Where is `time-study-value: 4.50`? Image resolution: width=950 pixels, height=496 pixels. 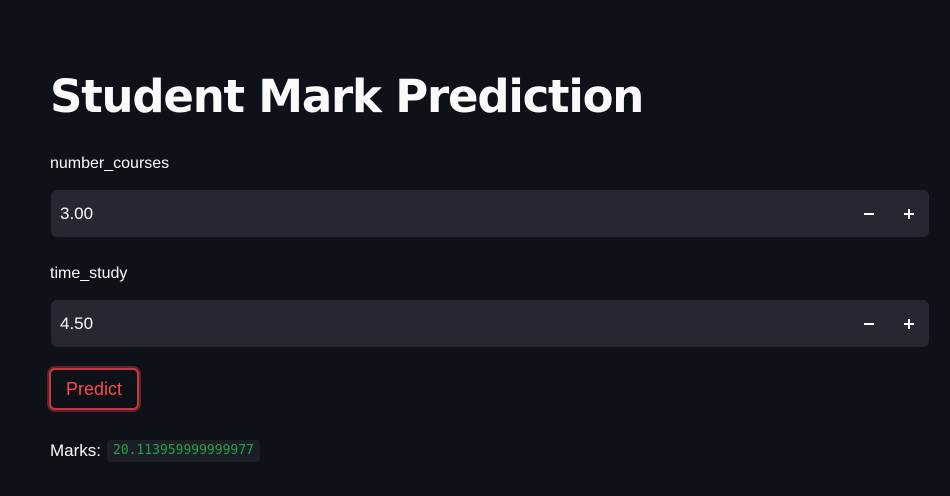 time-study-value: 4.50 is located at coordinates (77, 323).